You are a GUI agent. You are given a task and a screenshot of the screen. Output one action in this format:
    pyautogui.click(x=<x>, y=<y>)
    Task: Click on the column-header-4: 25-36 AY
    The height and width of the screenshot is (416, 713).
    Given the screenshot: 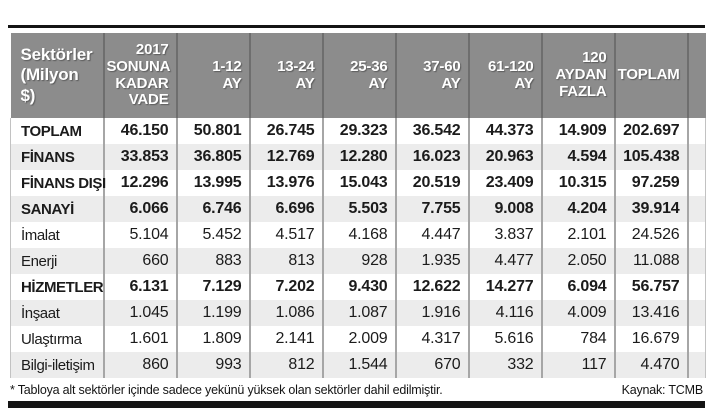 What is the action you would take?
    pyautogui.click(x=358, y=75)
    